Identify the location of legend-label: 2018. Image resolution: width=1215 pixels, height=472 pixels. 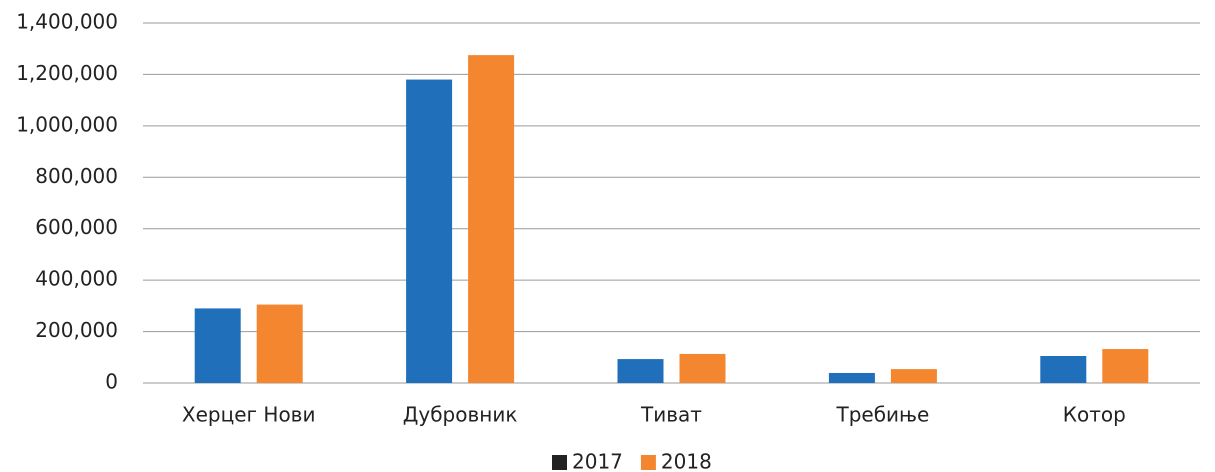
(686, 461).